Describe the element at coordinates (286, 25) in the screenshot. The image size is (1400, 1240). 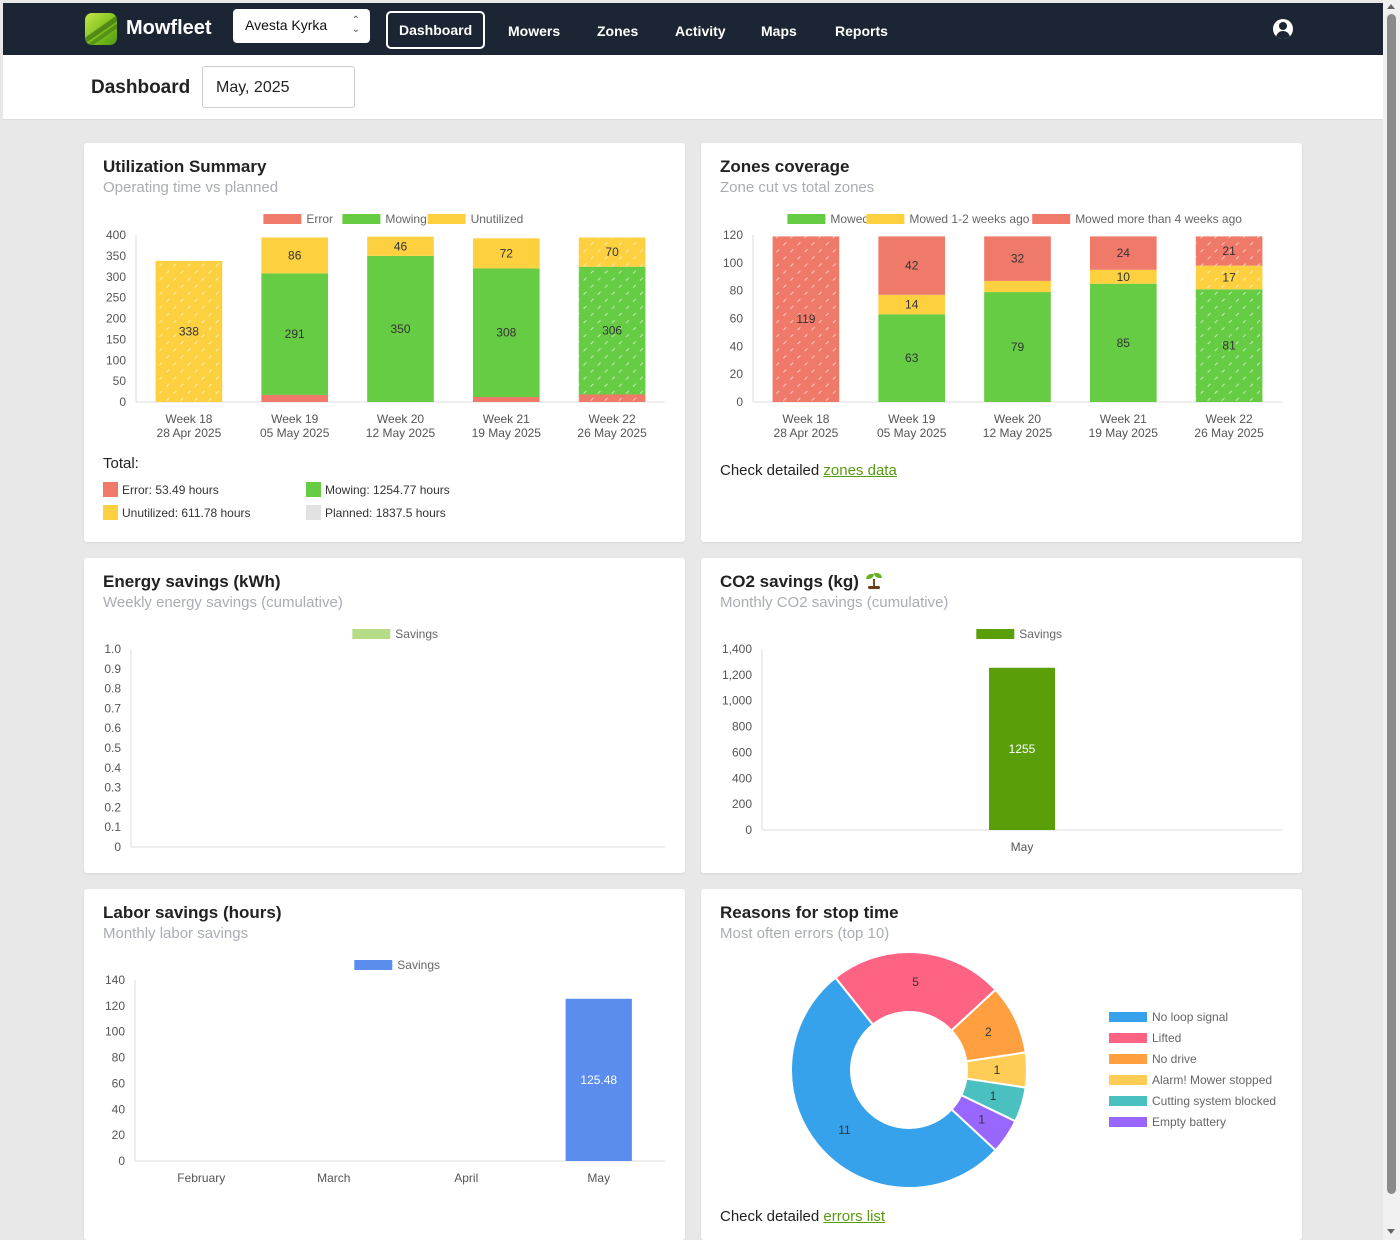
I see `site-select-value: Avesta Kyrka` at that location.